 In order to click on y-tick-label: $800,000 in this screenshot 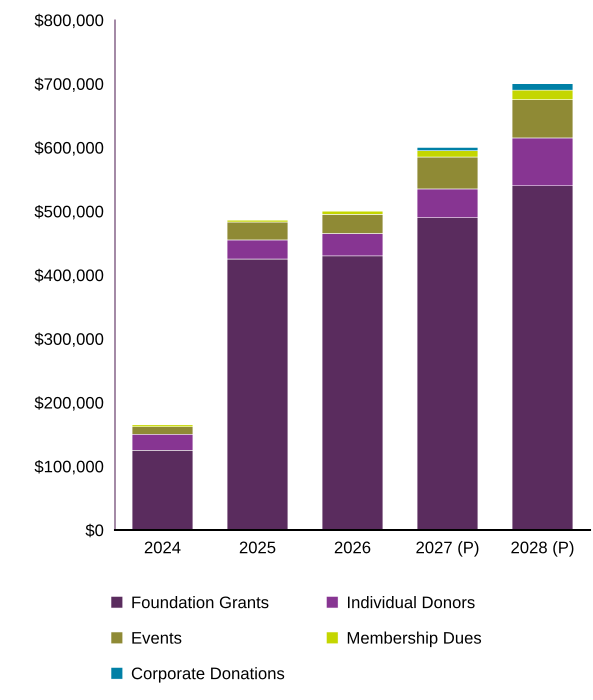, I will do `click(69, 21)`.